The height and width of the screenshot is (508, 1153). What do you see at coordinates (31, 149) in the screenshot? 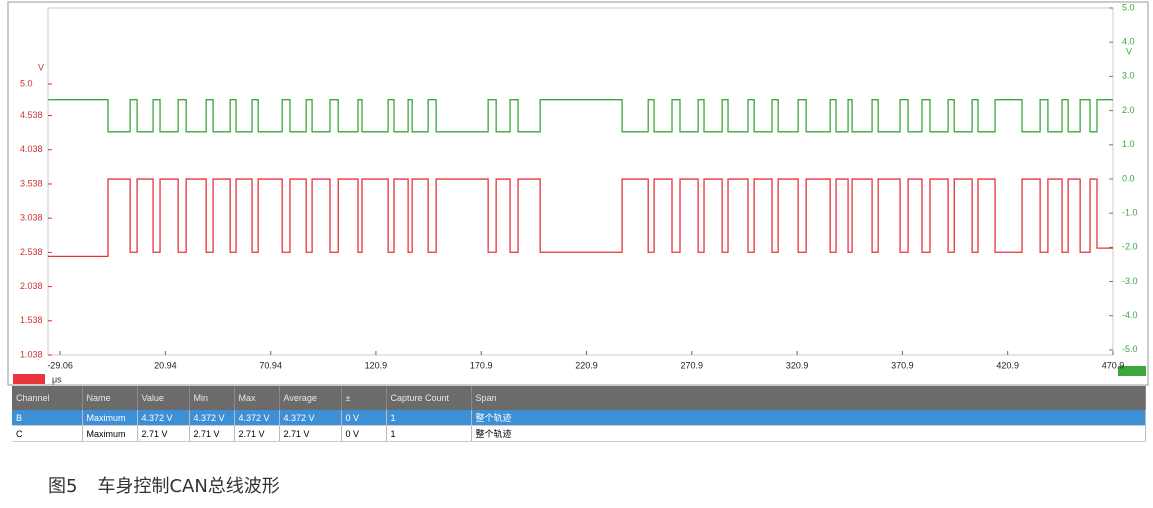
I see `y-tick-label: 4.038` at bounding box center [31, 149].